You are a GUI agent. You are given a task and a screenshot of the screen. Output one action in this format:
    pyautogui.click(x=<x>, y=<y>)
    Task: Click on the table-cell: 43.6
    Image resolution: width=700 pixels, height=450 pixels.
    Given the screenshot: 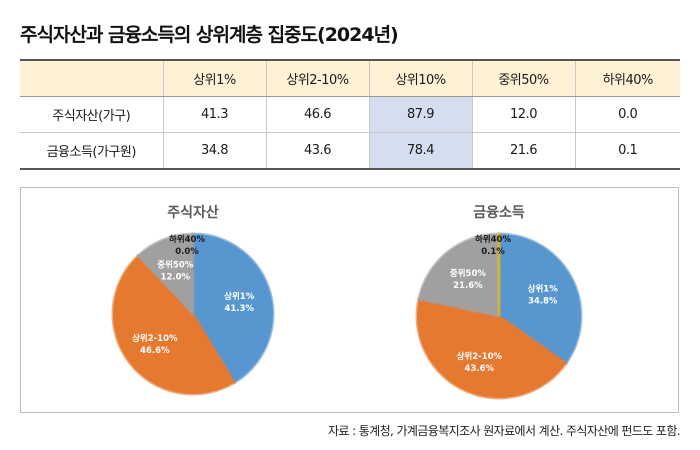 What is the action you would take?
    pyautogui.click(x=317, y=150)
    